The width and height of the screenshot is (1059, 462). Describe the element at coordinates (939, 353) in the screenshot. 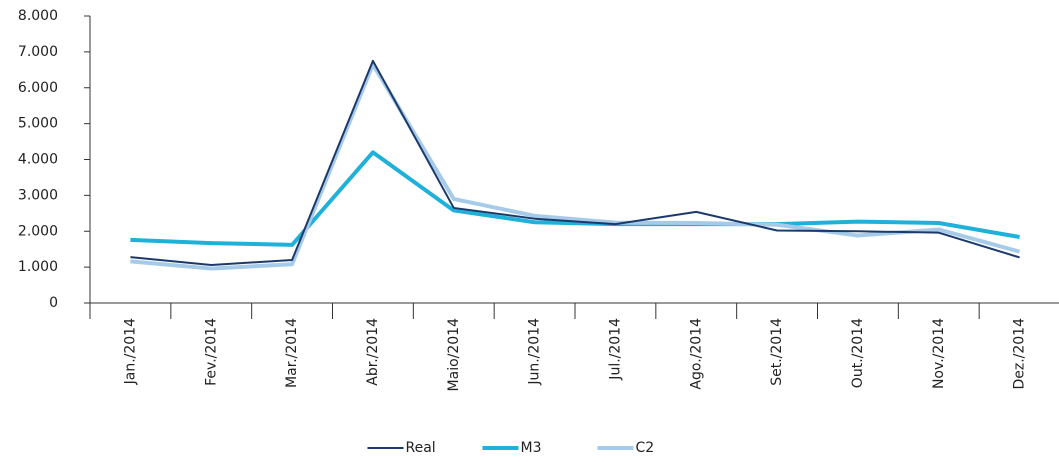

I see `x-tick-label: Nov./2014` at that location.